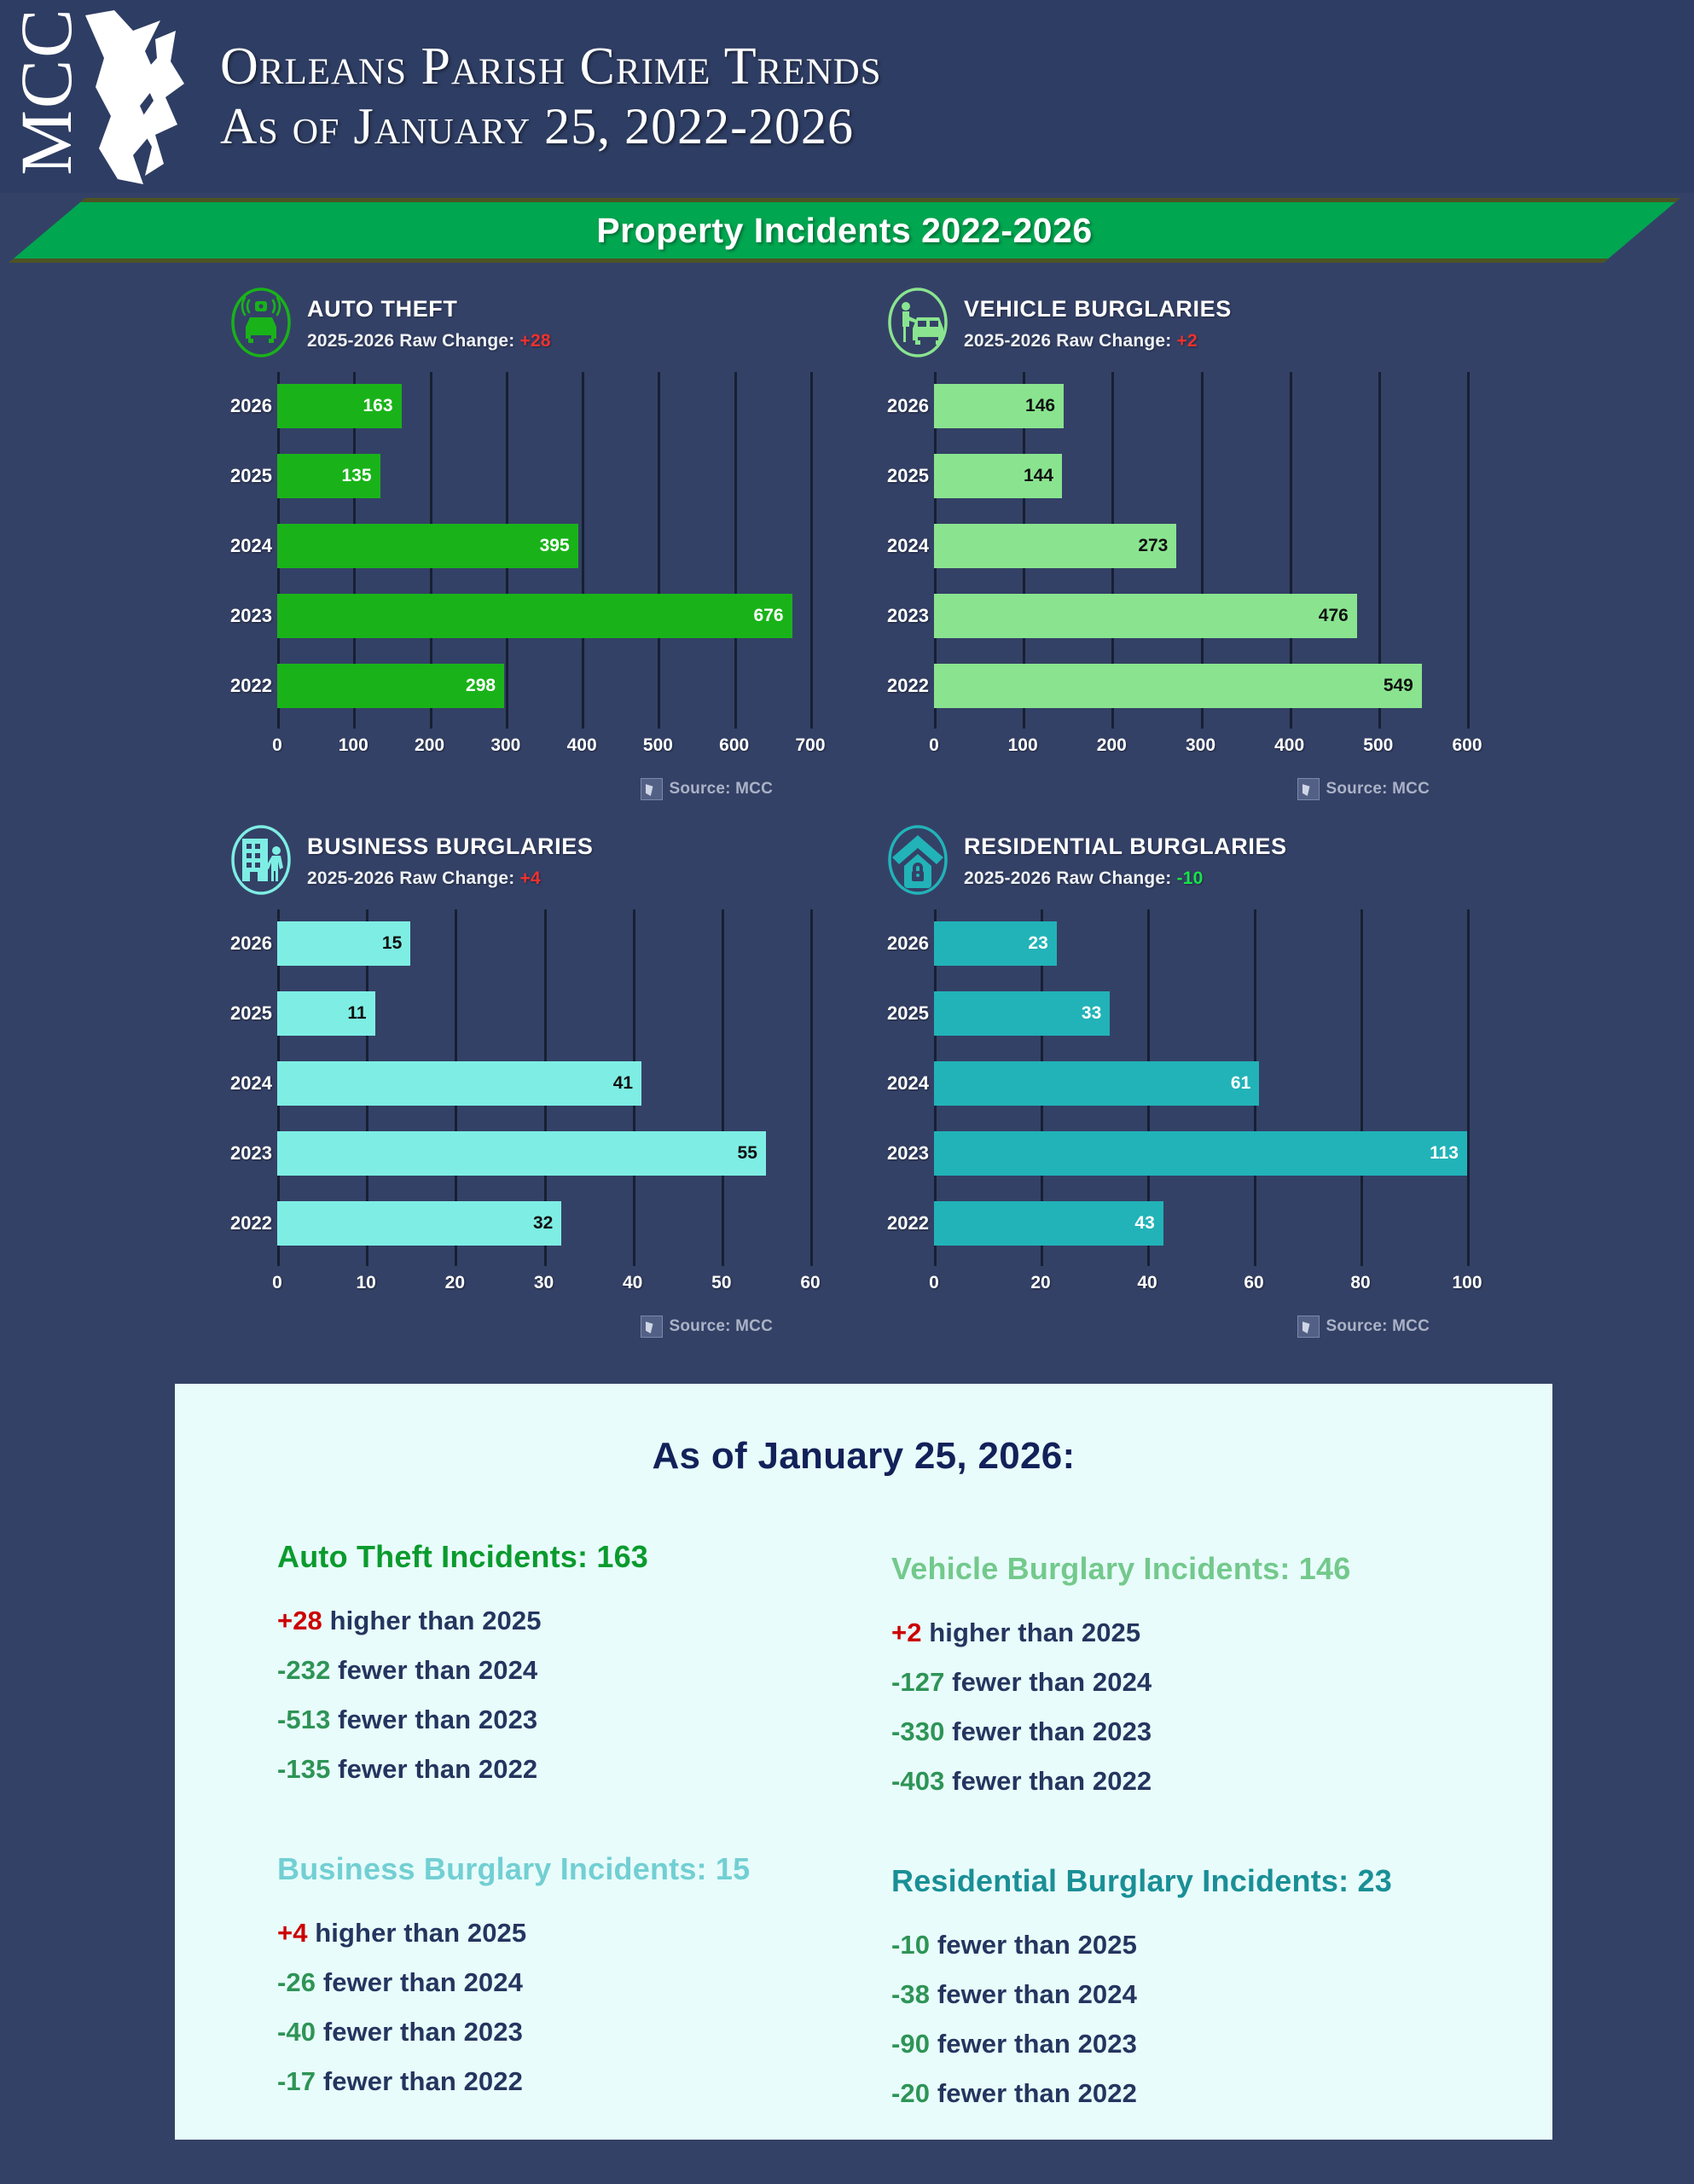  I want to click on summary-comparison-line: -17 fewer than 2022, so click(580, 2082).